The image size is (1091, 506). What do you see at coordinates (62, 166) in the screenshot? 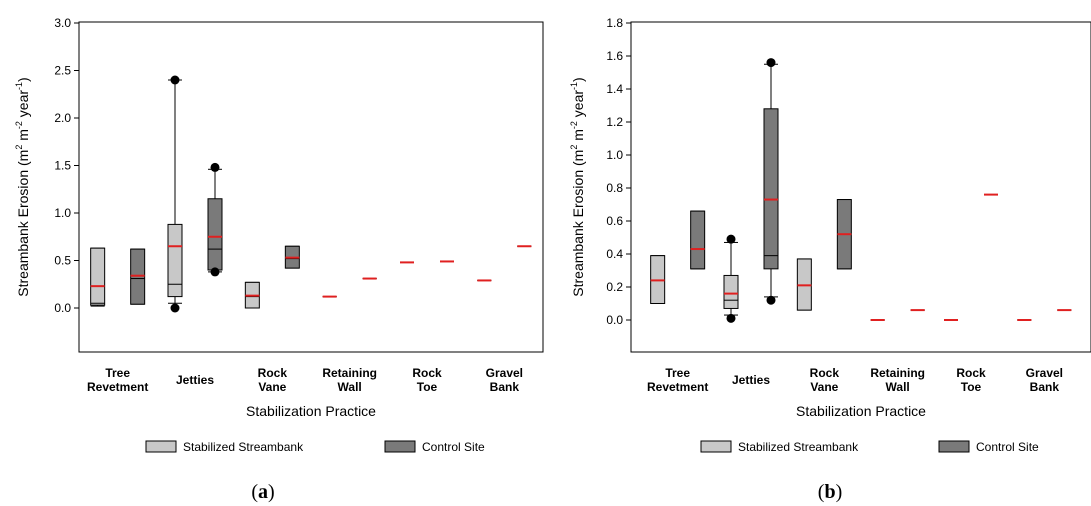
I see `y-tick-label: 1.5` at bounding box center [62, 166].